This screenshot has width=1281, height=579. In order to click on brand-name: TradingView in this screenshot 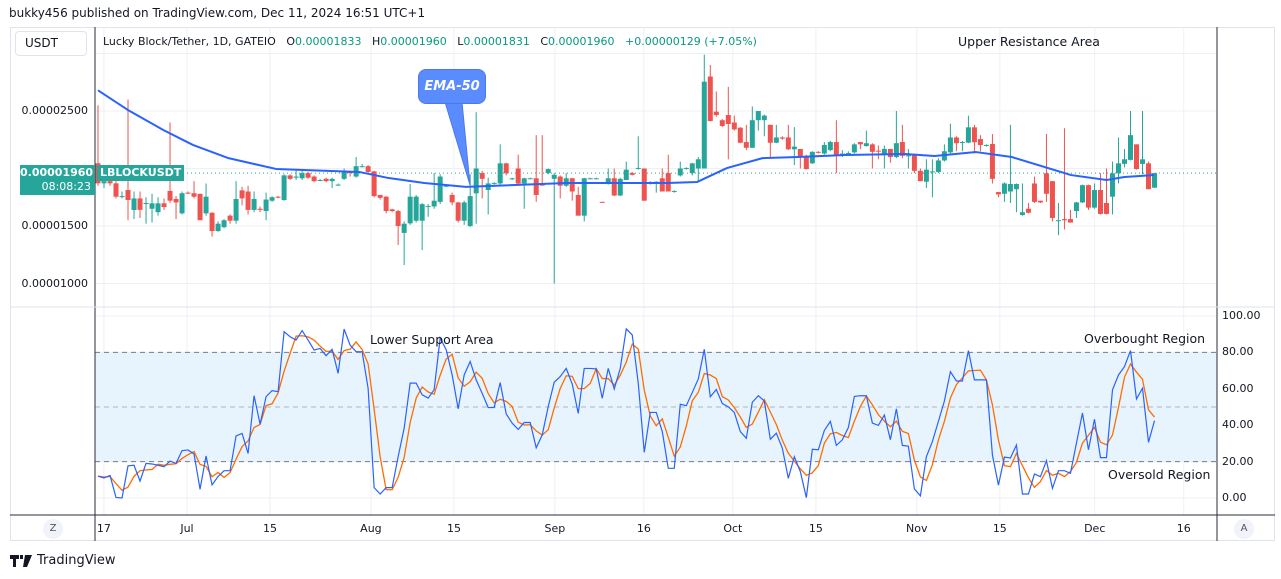, I will do `click(76, 560)`.